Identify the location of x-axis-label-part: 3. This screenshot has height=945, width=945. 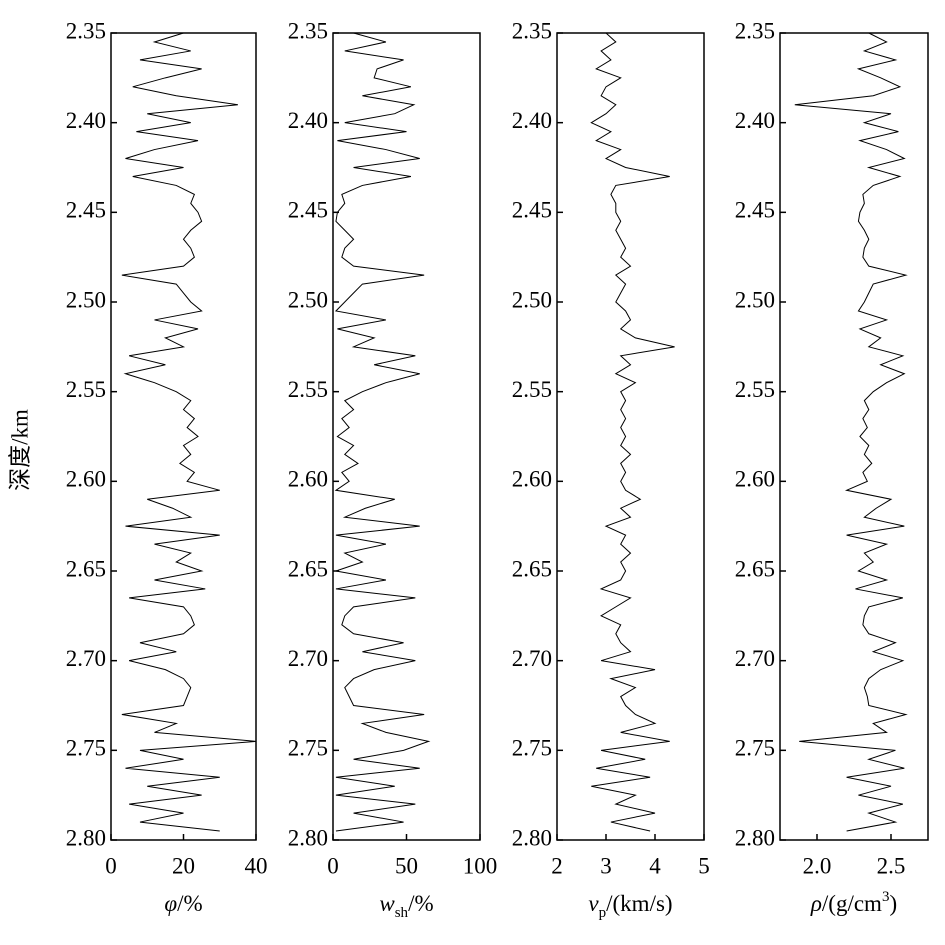
(886, 897).